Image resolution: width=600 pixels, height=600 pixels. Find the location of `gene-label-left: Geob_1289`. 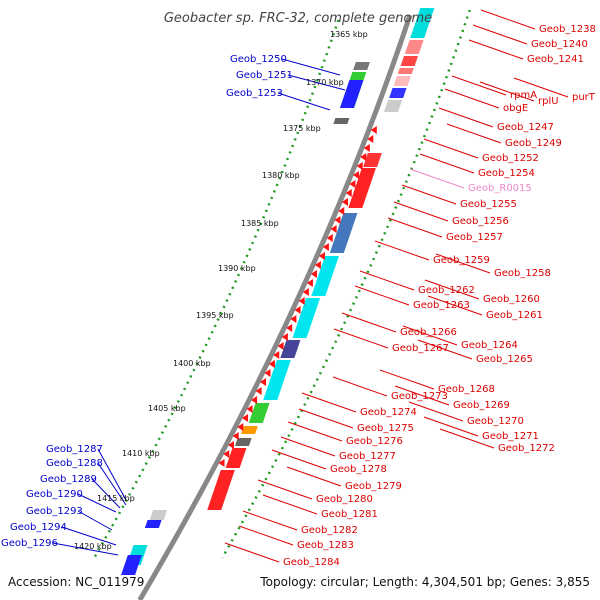

gene-label-left: Geob_1289 is located at coordinates (68, 479).